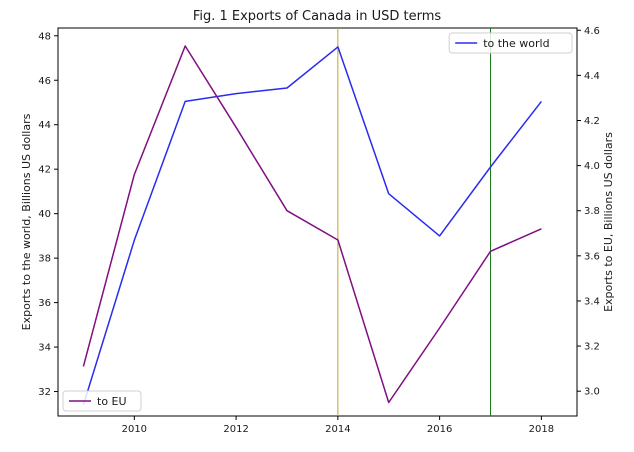  I want to click on y-left-tick-label: 42, so click(44, 170).